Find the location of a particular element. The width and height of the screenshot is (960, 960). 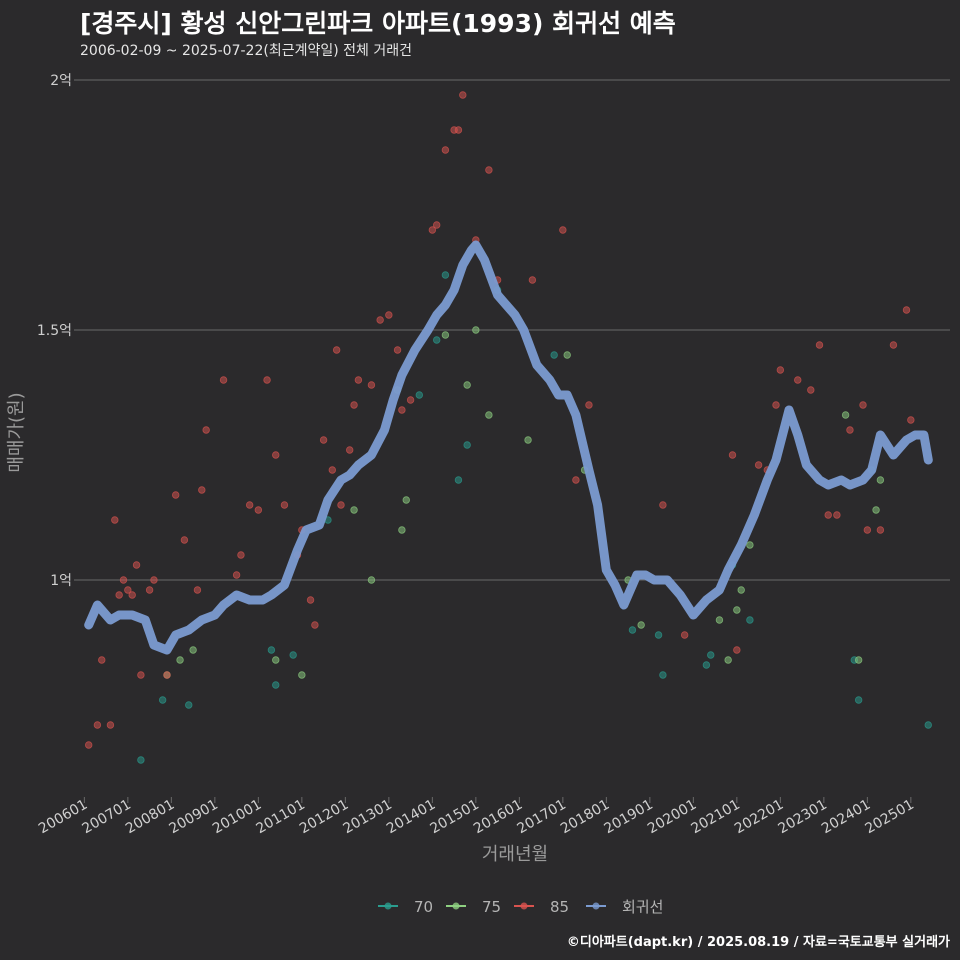

x-tick-label: 202101 is located at coordinates (716, 817).